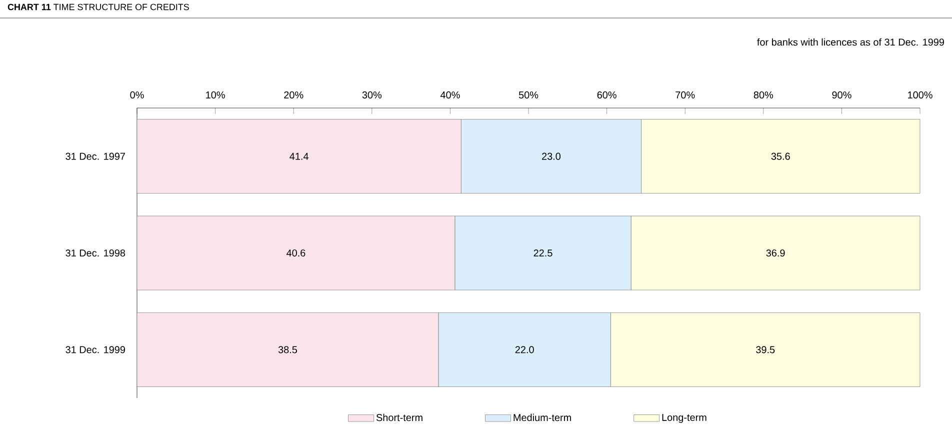  Describe the element at coordinates (96, 253) in the screenshot. I see `y-tick-label: 31 Dec. 1998` at that location.